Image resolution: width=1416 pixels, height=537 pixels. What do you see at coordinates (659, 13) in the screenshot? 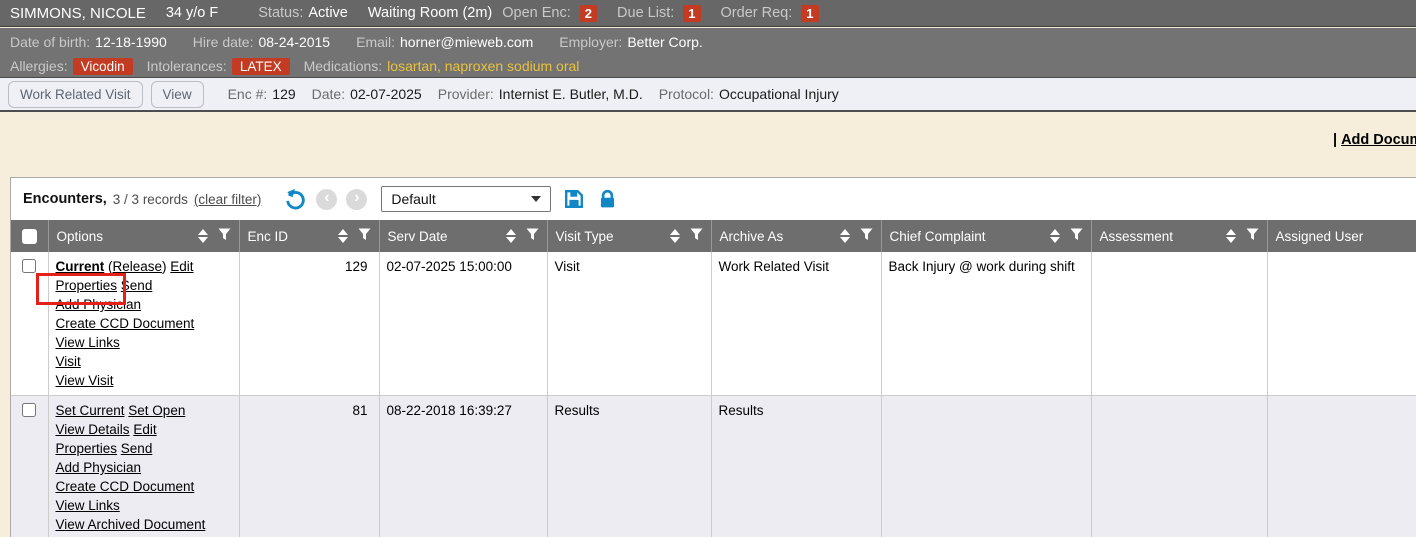
I see `due-list-group: Due List: 1` at bounding box center [659, 13].